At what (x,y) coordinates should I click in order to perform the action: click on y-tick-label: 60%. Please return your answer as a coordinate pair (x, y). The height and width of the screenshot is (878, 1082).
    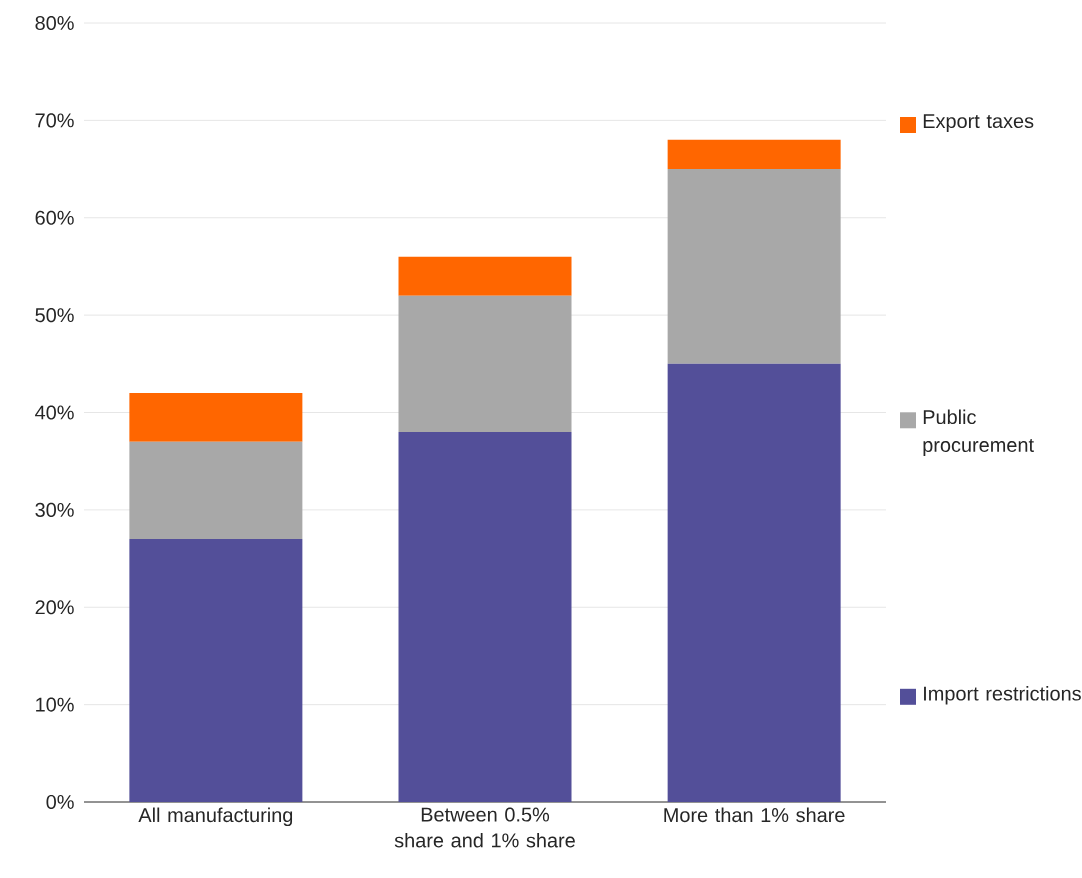
    Looking at the image, I should click on (54, 217).